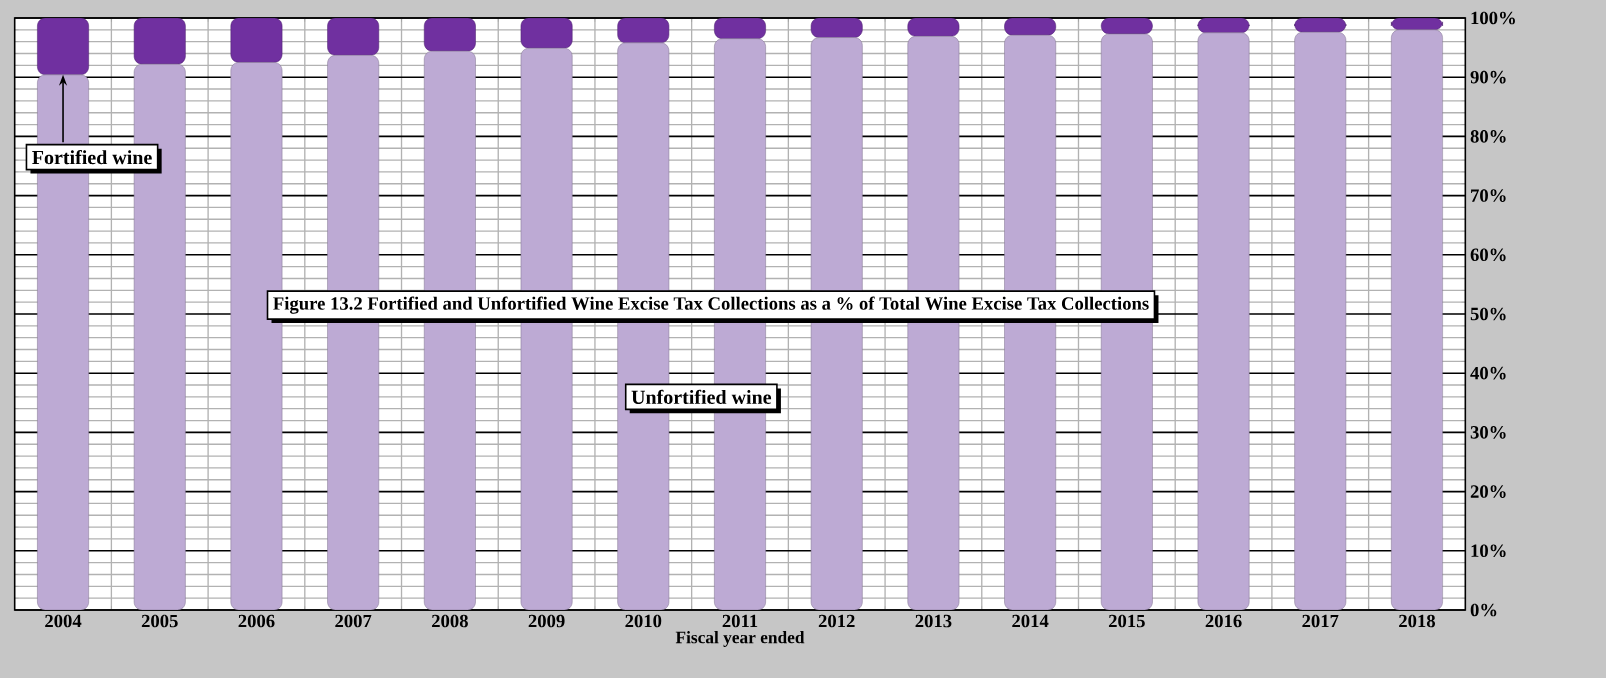 The image size is (1606, 678). What do you see at coordinates (1483, 610) in the screenshot?
I see `y-tick-label: 0%` at bounding box center [1483, 610].